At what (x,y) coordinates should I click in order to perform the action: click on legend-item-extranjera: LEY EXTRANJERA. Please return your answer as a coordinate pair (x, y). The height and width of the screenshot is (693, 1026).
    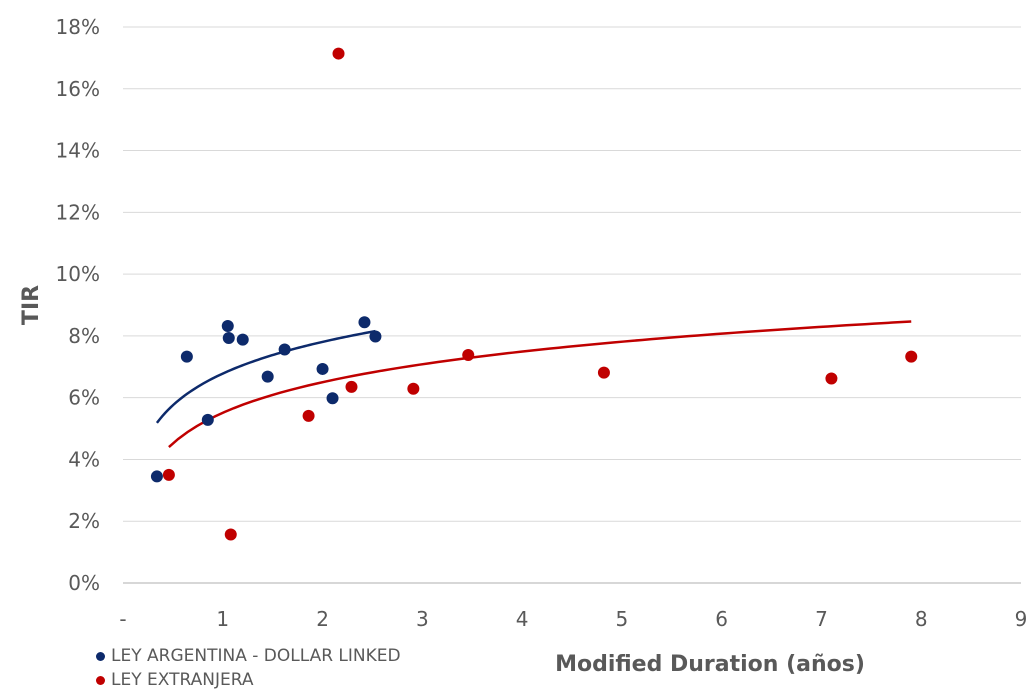
    Looking at the image, I should click on (248, 680).